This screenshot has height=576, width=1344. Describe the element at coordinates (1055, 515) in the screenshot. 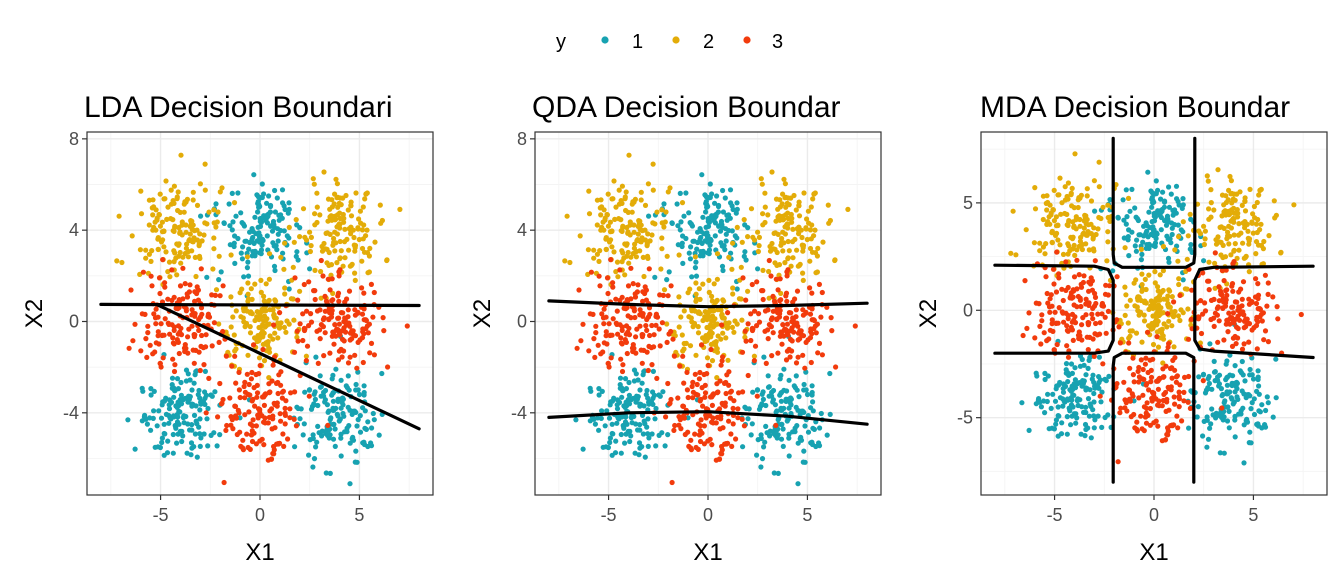

I see `x-tick-label: -5` at that location.